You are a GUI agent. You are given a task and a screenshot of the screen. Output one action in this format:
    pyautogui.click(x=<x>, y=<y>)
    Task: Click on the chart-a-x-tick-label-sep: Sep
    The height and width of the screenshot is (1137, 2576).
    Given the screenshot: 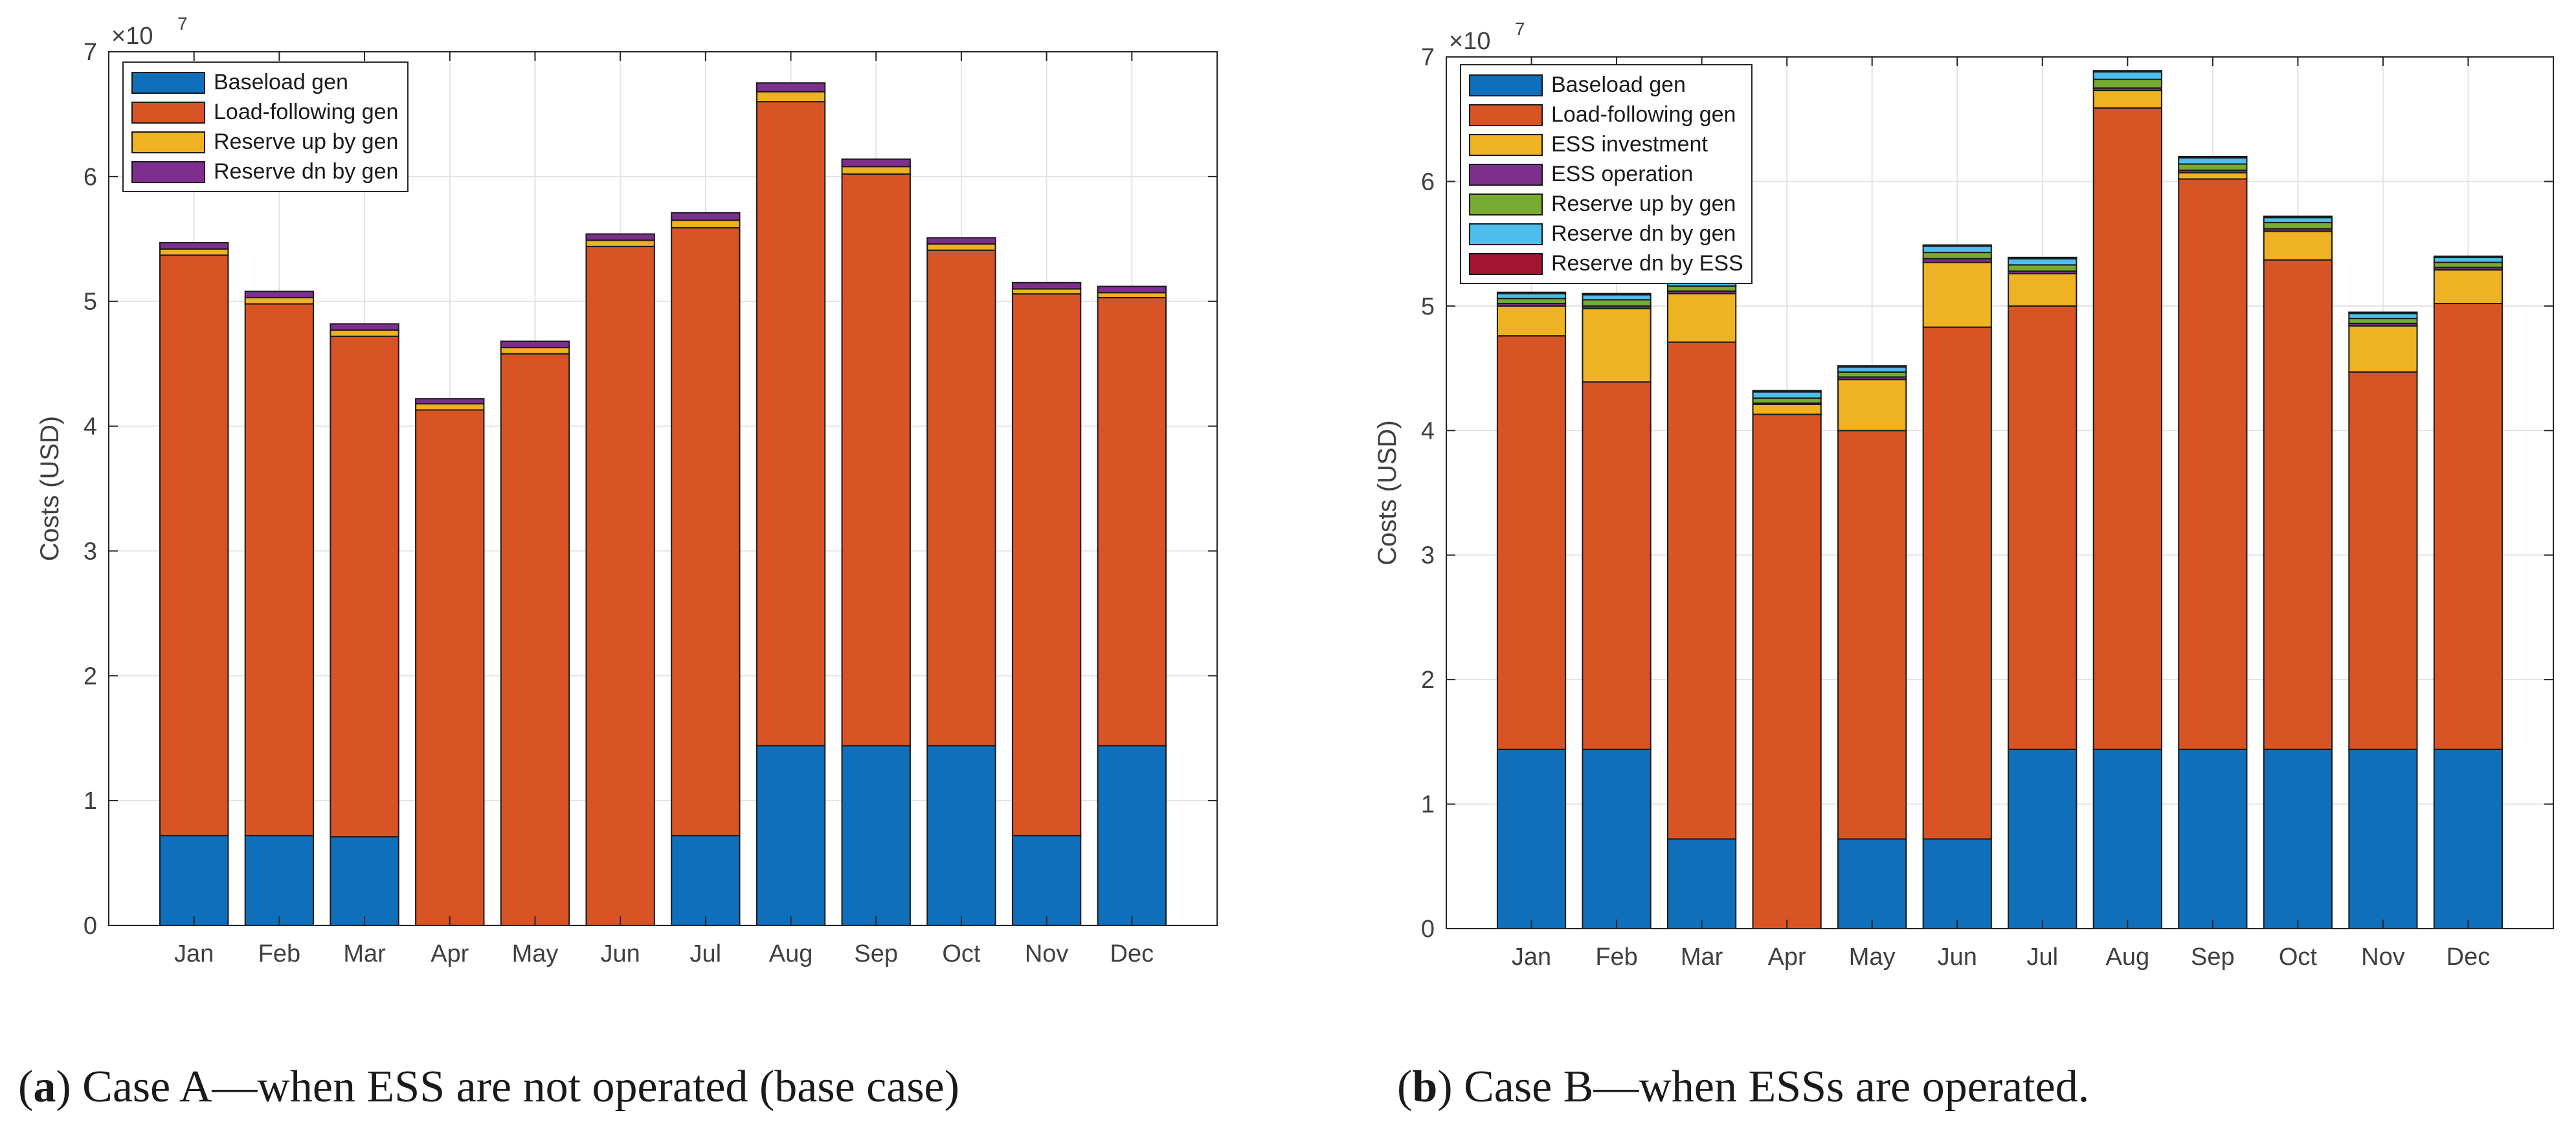 What is the action you would take?
    pyautogui.click(x=876, y=953)
    